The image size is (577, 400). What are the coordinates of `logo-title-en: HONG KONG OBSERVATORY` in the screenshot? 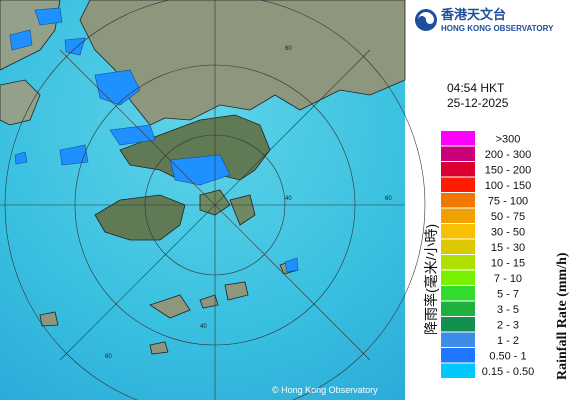 It's located at (497, 28).